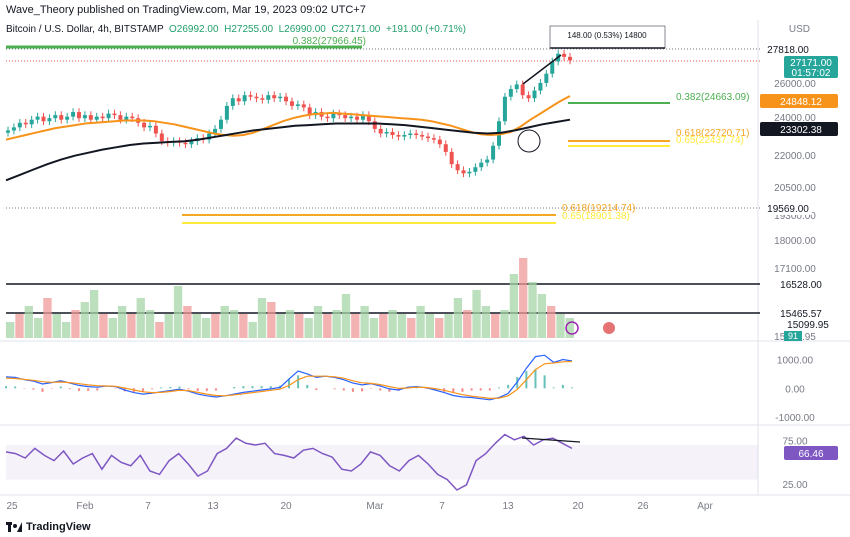  Describe the element at coordinates (289, 380) in the screenshot. I see `macd-signal-line` at that location.